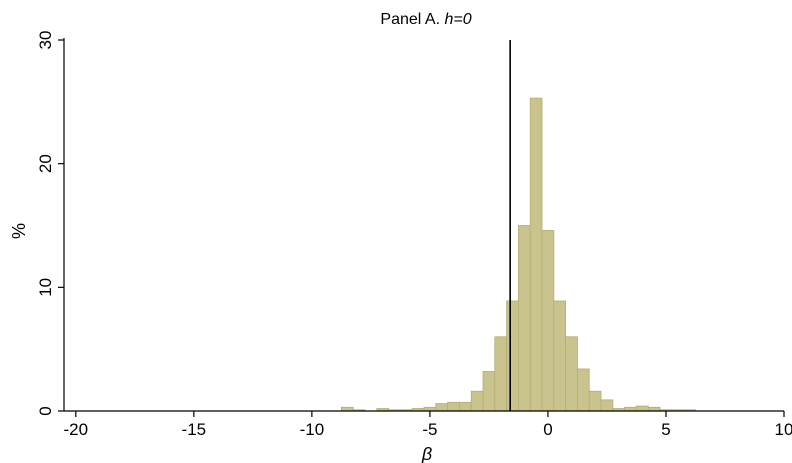  What do you see at coordinates (665, 429) in the screenshot?
I see `x-tick-label: 5` at bounding box center [665, 429].